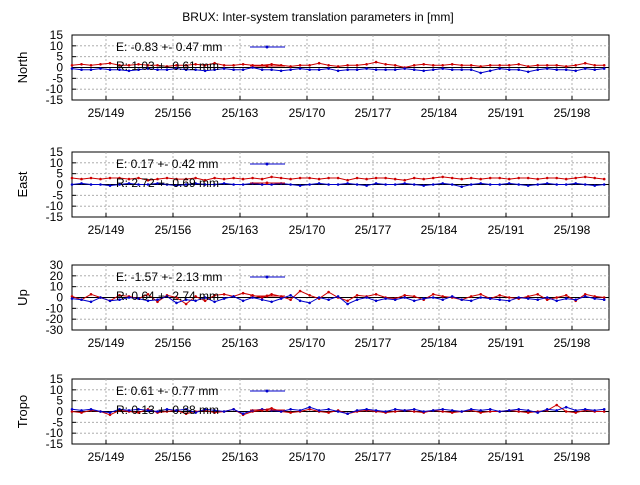  Describe the element at coordinates (57, 390) in the screenshot. I see `y-tick-label: 10` at that location.